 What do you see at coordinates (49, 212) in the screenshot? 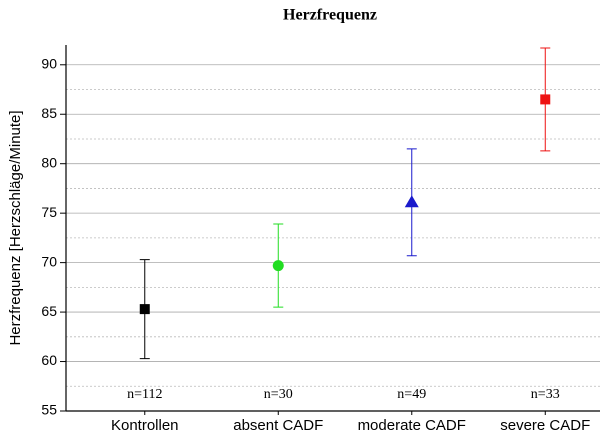
I see `y-tick-label: 75` at bounding box center [49, 212].